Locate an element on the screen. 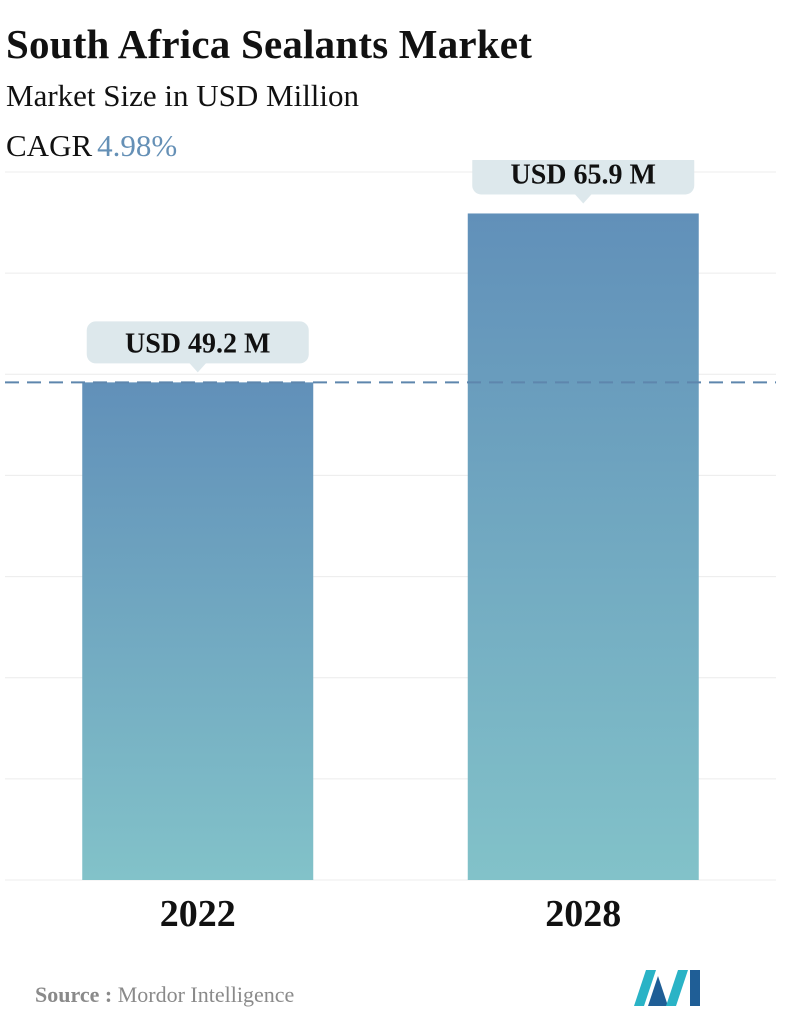  data-label: USD 49.2 M is located at coordinates (197, 343).